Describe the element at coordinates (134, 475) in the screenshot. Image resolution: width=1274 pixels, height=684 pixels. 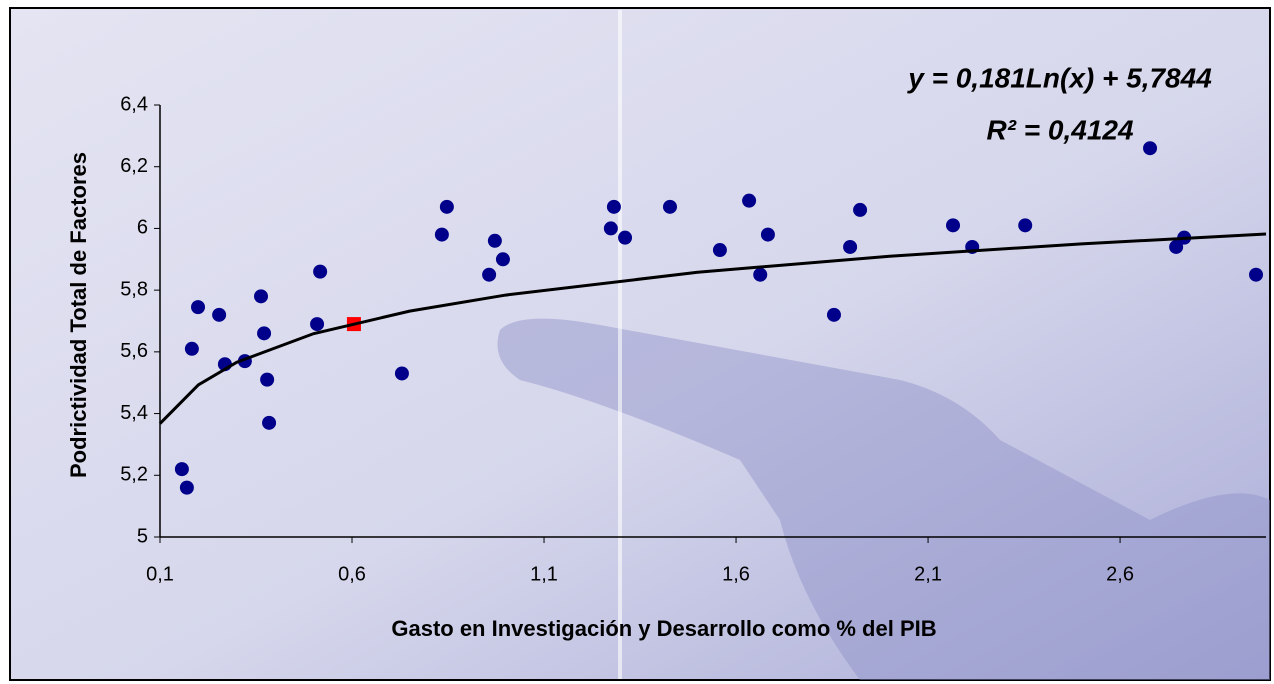
I see `y-tick-label: 5,2` at that location.